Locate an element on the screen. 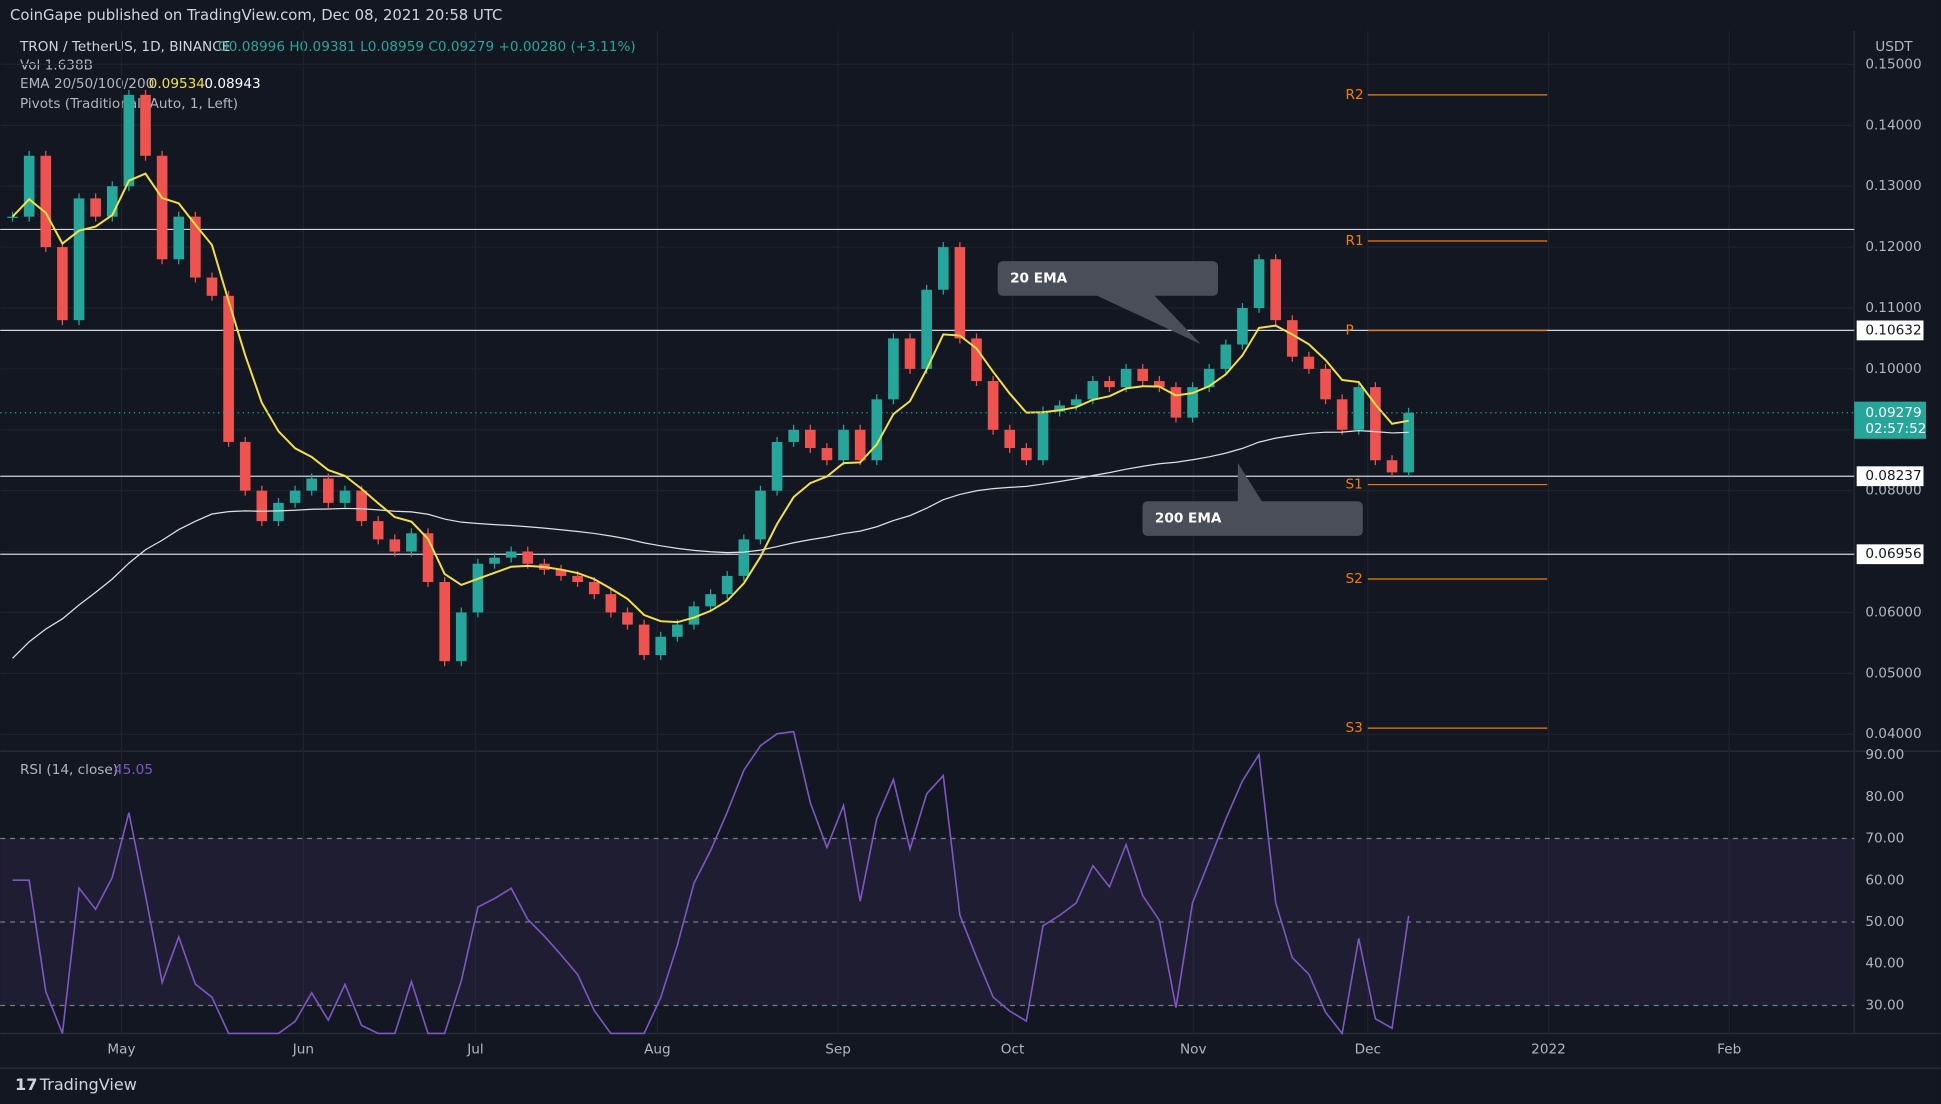 This screenshot has height=1104, width=1941. y-tick-label: 0.08000 is located at coordinates (1893, 491).